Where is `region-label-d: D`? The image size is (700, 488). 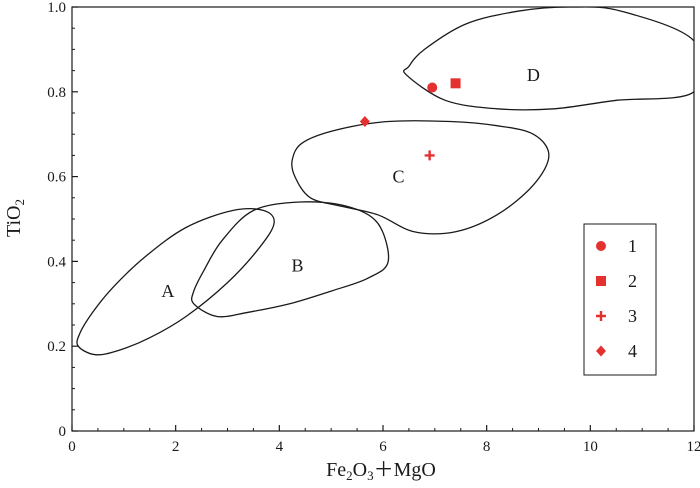
region-label-d: D is located at coordinates (533, 75).